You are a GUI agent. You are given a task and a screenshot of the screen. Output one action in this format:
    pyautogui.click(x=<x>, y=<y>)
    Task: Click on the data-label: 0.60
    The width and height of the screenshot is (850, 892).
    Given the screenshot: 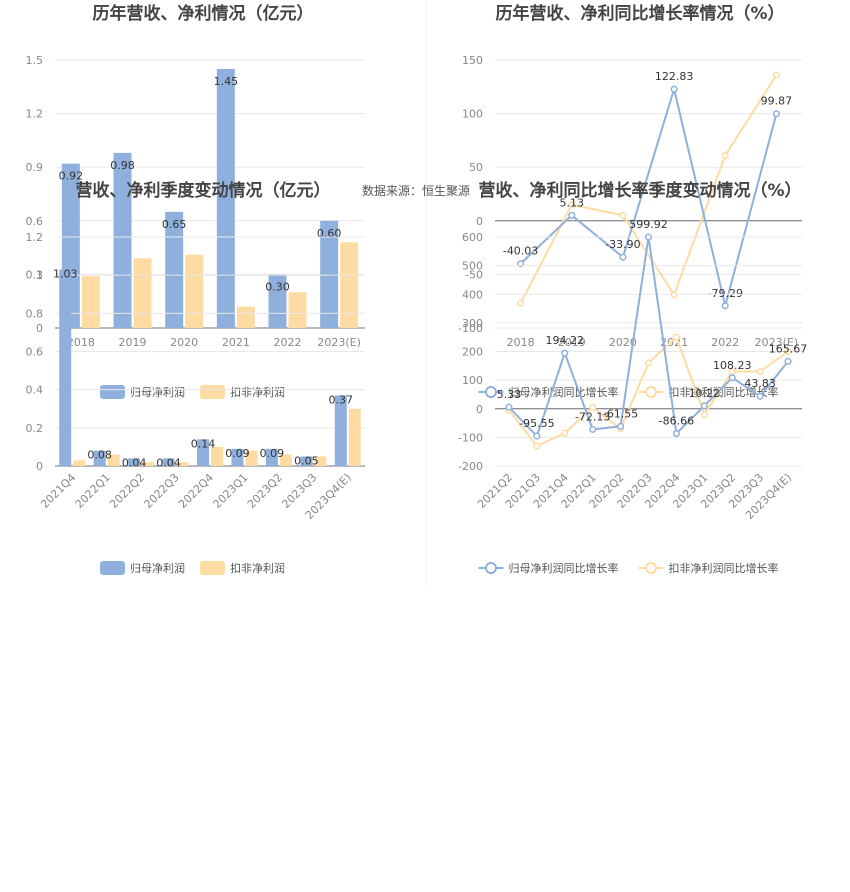 What is the action you would take?
    pyautogui.click(x=329, y=233)
    